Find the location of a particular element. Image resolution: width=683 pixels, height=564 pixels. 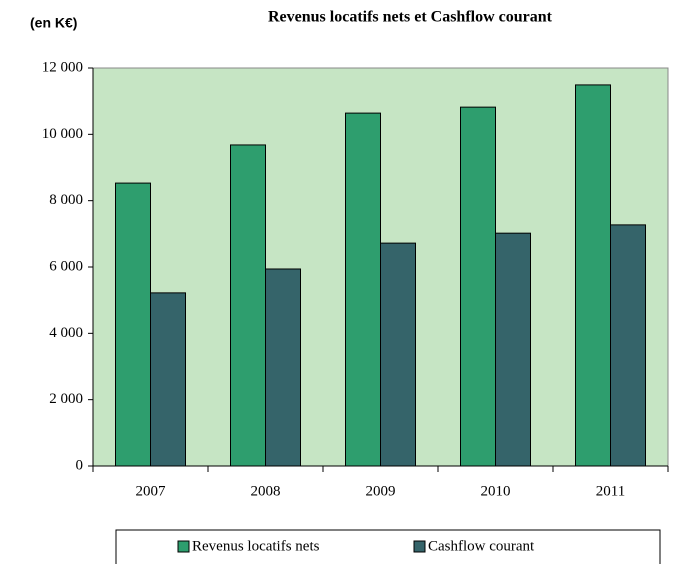

y-tick-label: 12 000 is located at coordinates (62, 67).